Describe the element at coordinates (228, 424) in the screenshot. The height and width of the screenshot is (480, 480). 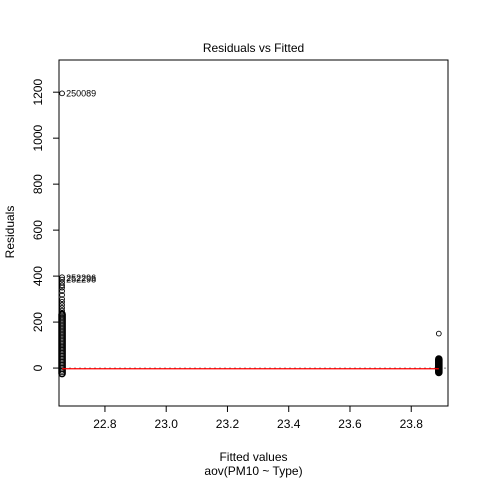
I see `x-tick-label: 23.2` at that location.